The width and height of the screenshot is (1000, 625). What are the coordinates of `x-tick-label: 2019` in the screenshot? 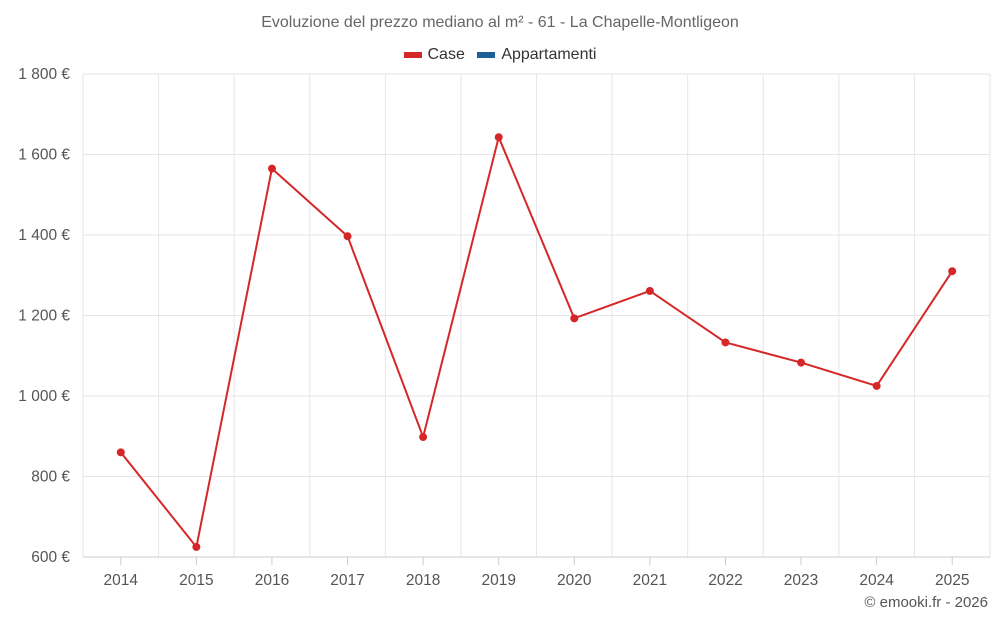 It's located at (498, 580).